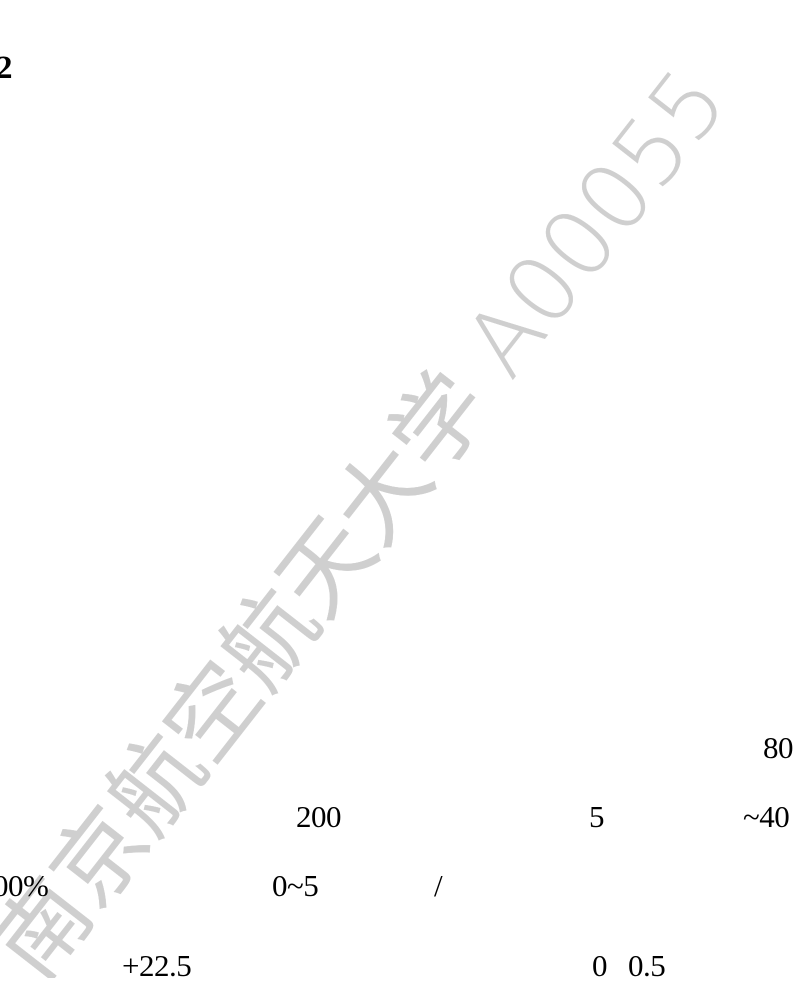  What do you see at coordinates (600, 965) in the screenshot?
I see `body-text-value: 0` at bounding box center [600, 965].